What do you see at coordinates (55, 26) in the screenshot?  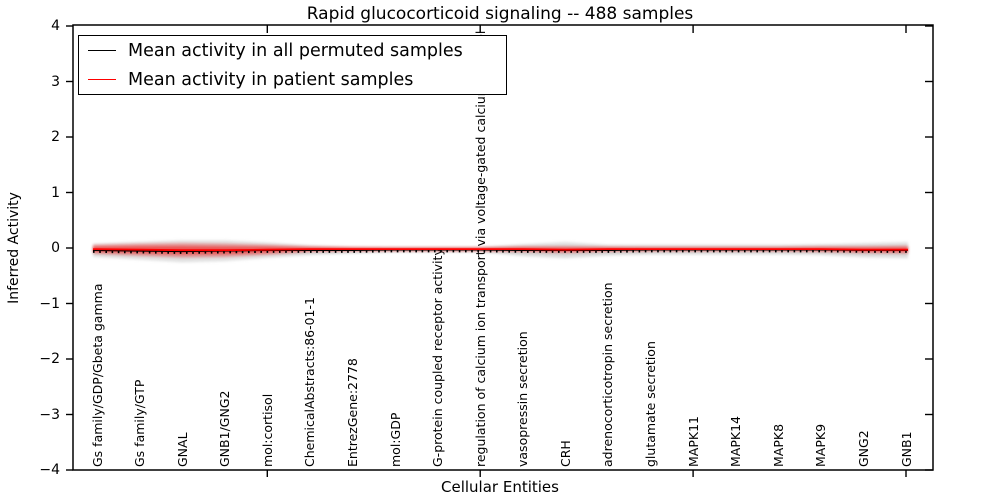 I see `y-tick-label: 4` at bounding box center [55, 26].